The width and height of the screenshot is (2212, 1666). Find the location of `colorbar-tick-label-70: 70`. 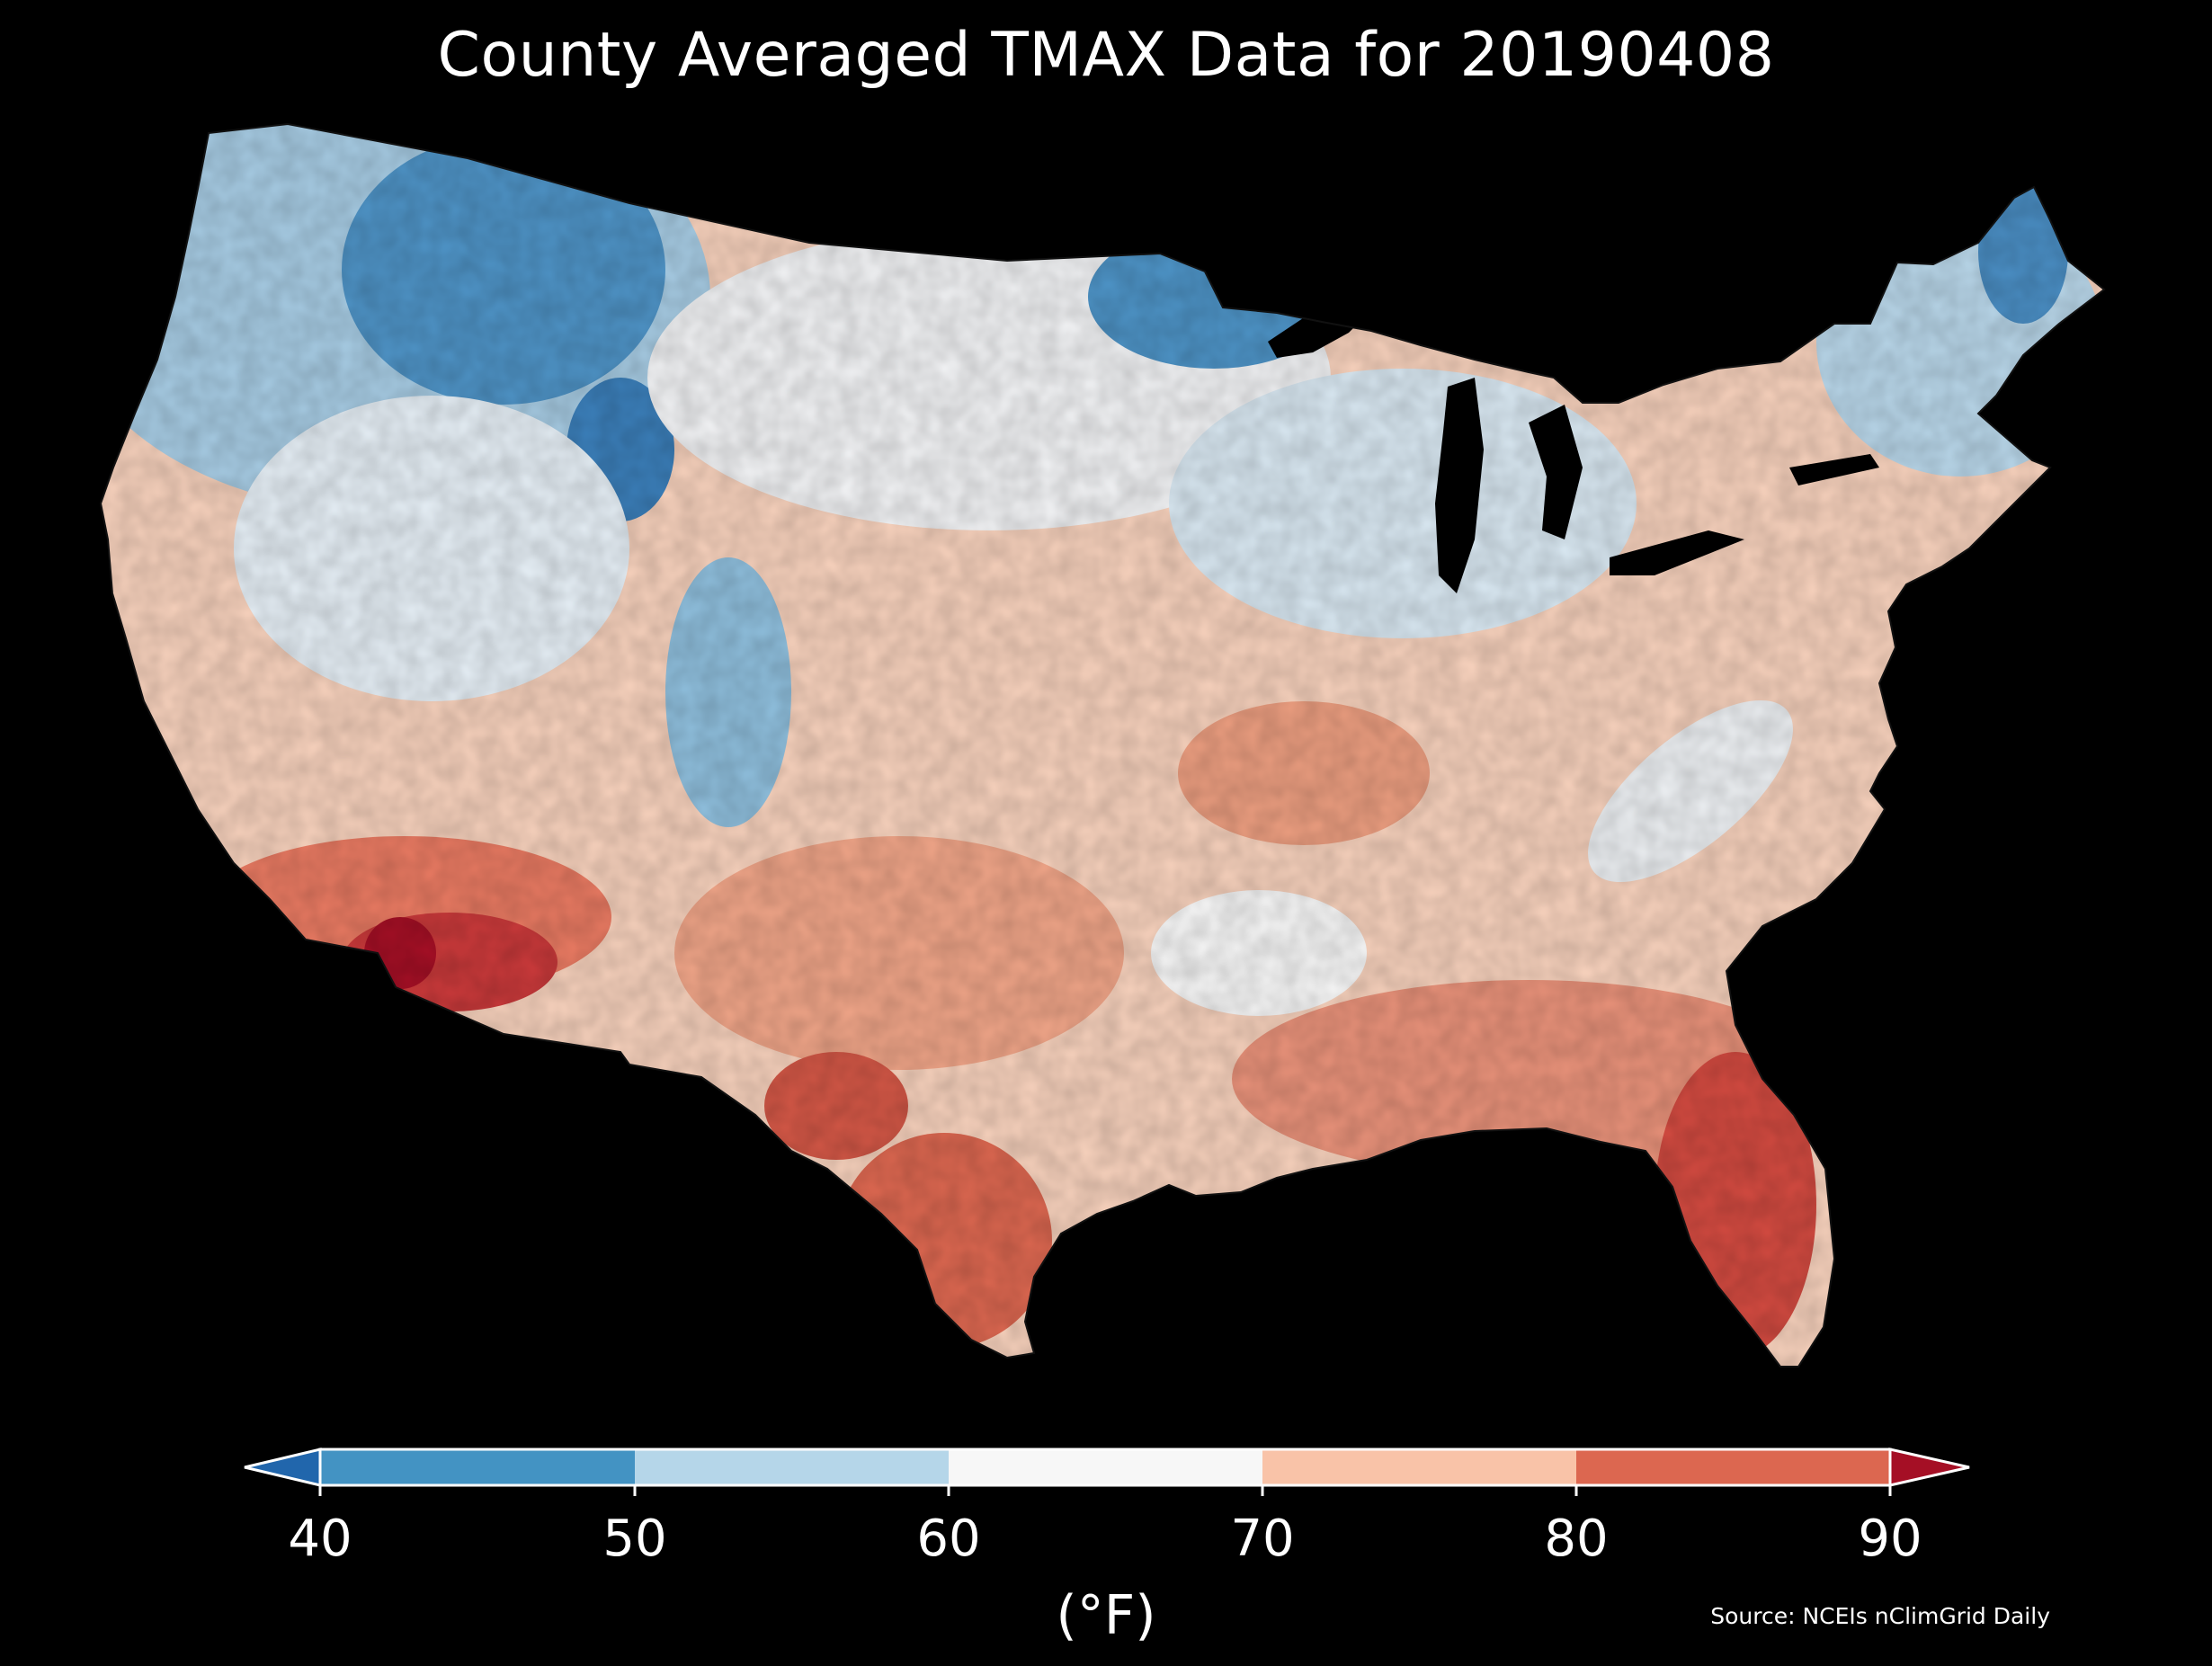

colorbar-tick-label-70: 70 is located at coordinates (1262, 1539).